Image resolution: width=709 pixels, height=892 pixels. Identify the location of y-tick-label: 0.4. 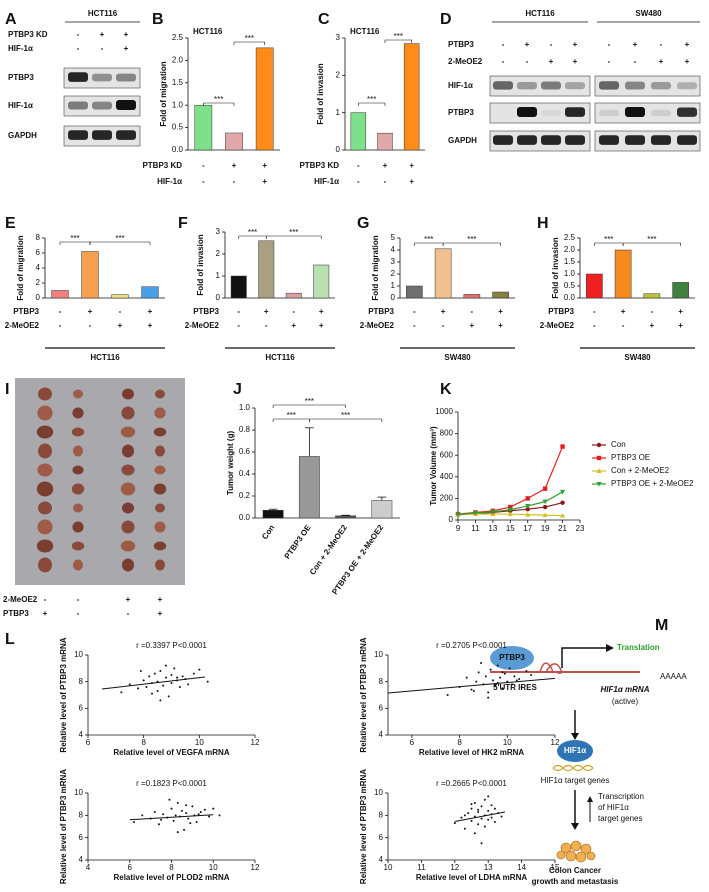
(245, 473).